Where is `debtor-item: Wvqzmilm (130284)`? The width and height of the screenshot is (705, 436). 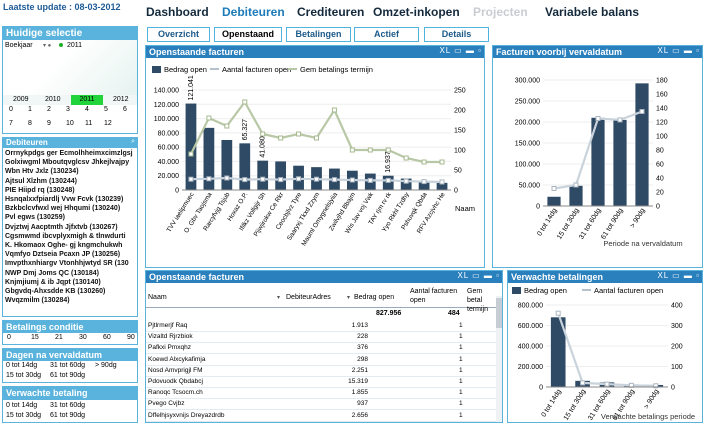 debtor-item: Wvqzmilm (130284) is located at coordinates (37, 301).